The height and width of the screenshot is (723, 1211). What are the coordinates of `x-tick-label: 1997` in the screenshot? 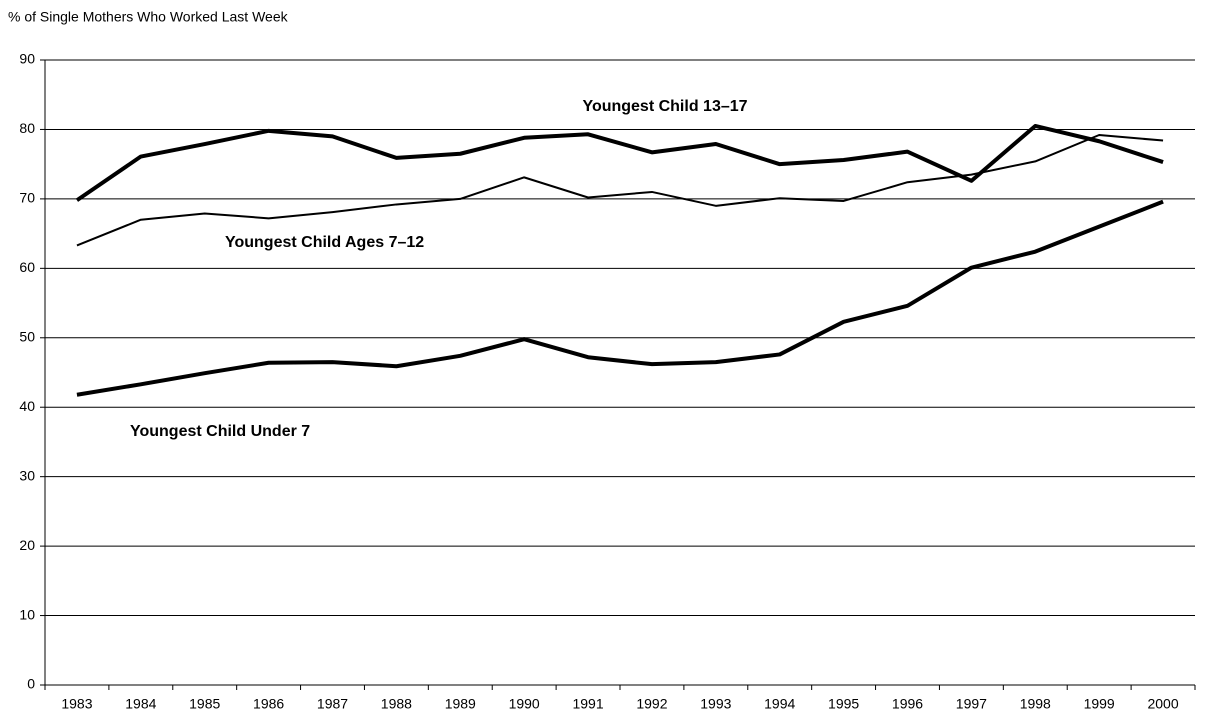 It's located at (971, 704).